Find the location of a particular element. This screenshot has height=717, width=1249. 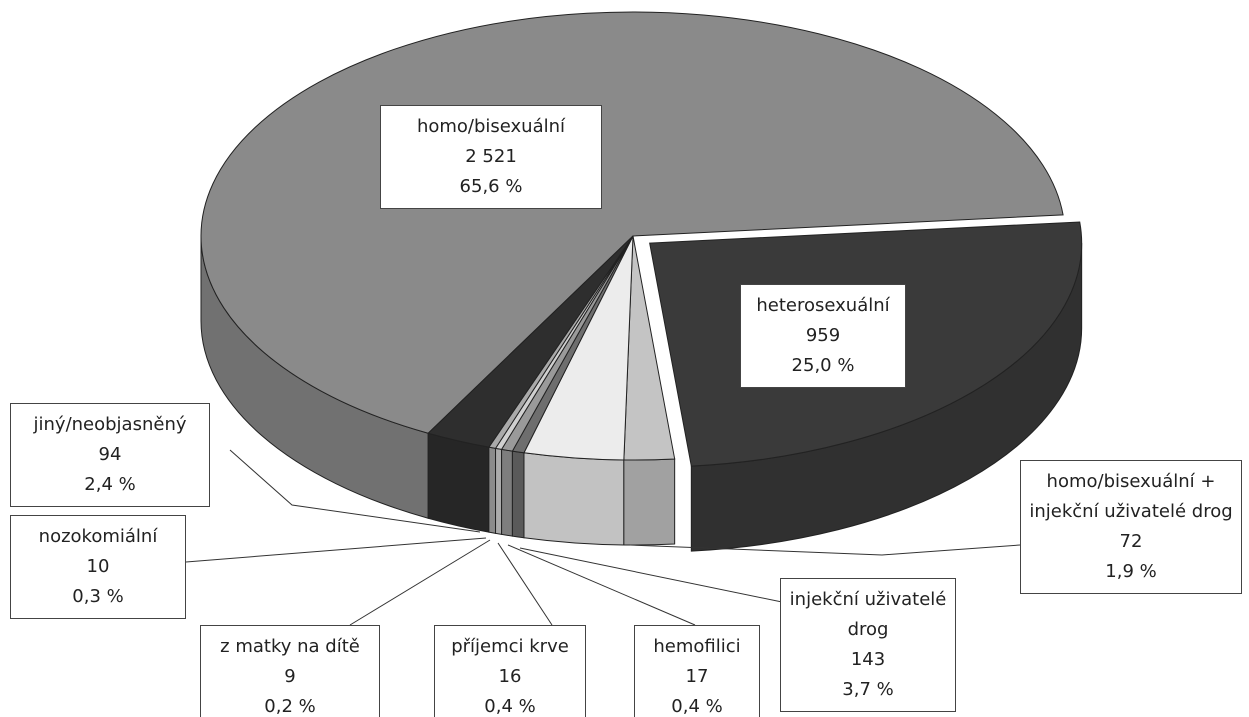

slice-label: injekční uživatelé drog 143 3,7 % is located at coordinates (868, 645).